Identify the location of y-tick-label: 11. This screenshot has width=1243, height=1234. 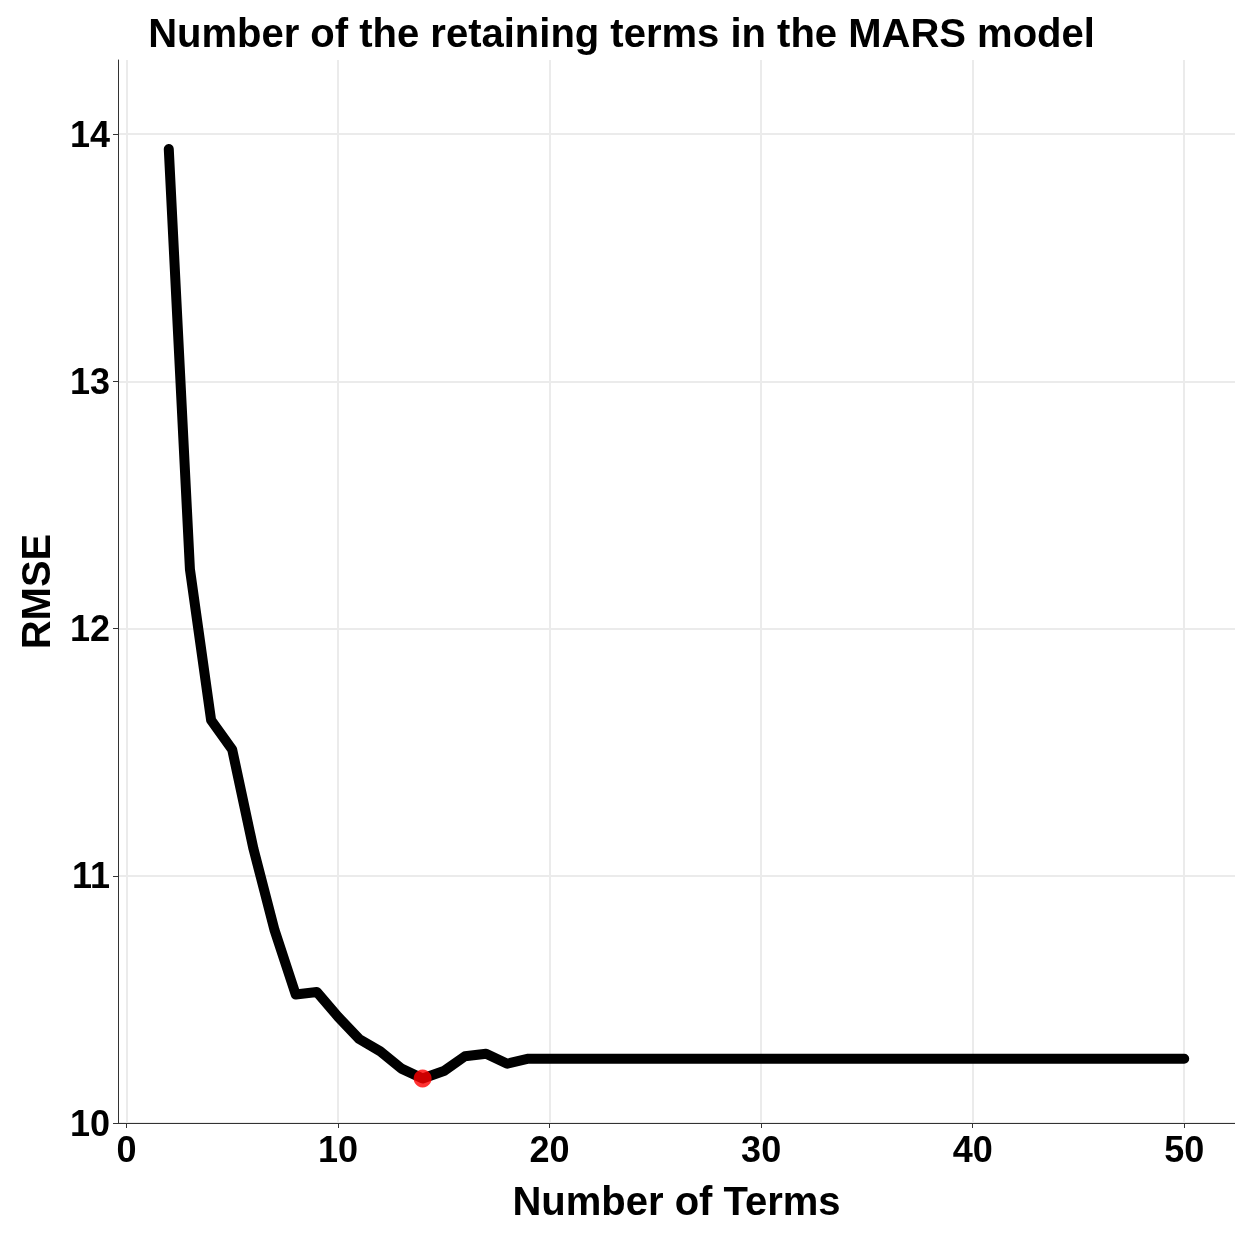
(90, 876).